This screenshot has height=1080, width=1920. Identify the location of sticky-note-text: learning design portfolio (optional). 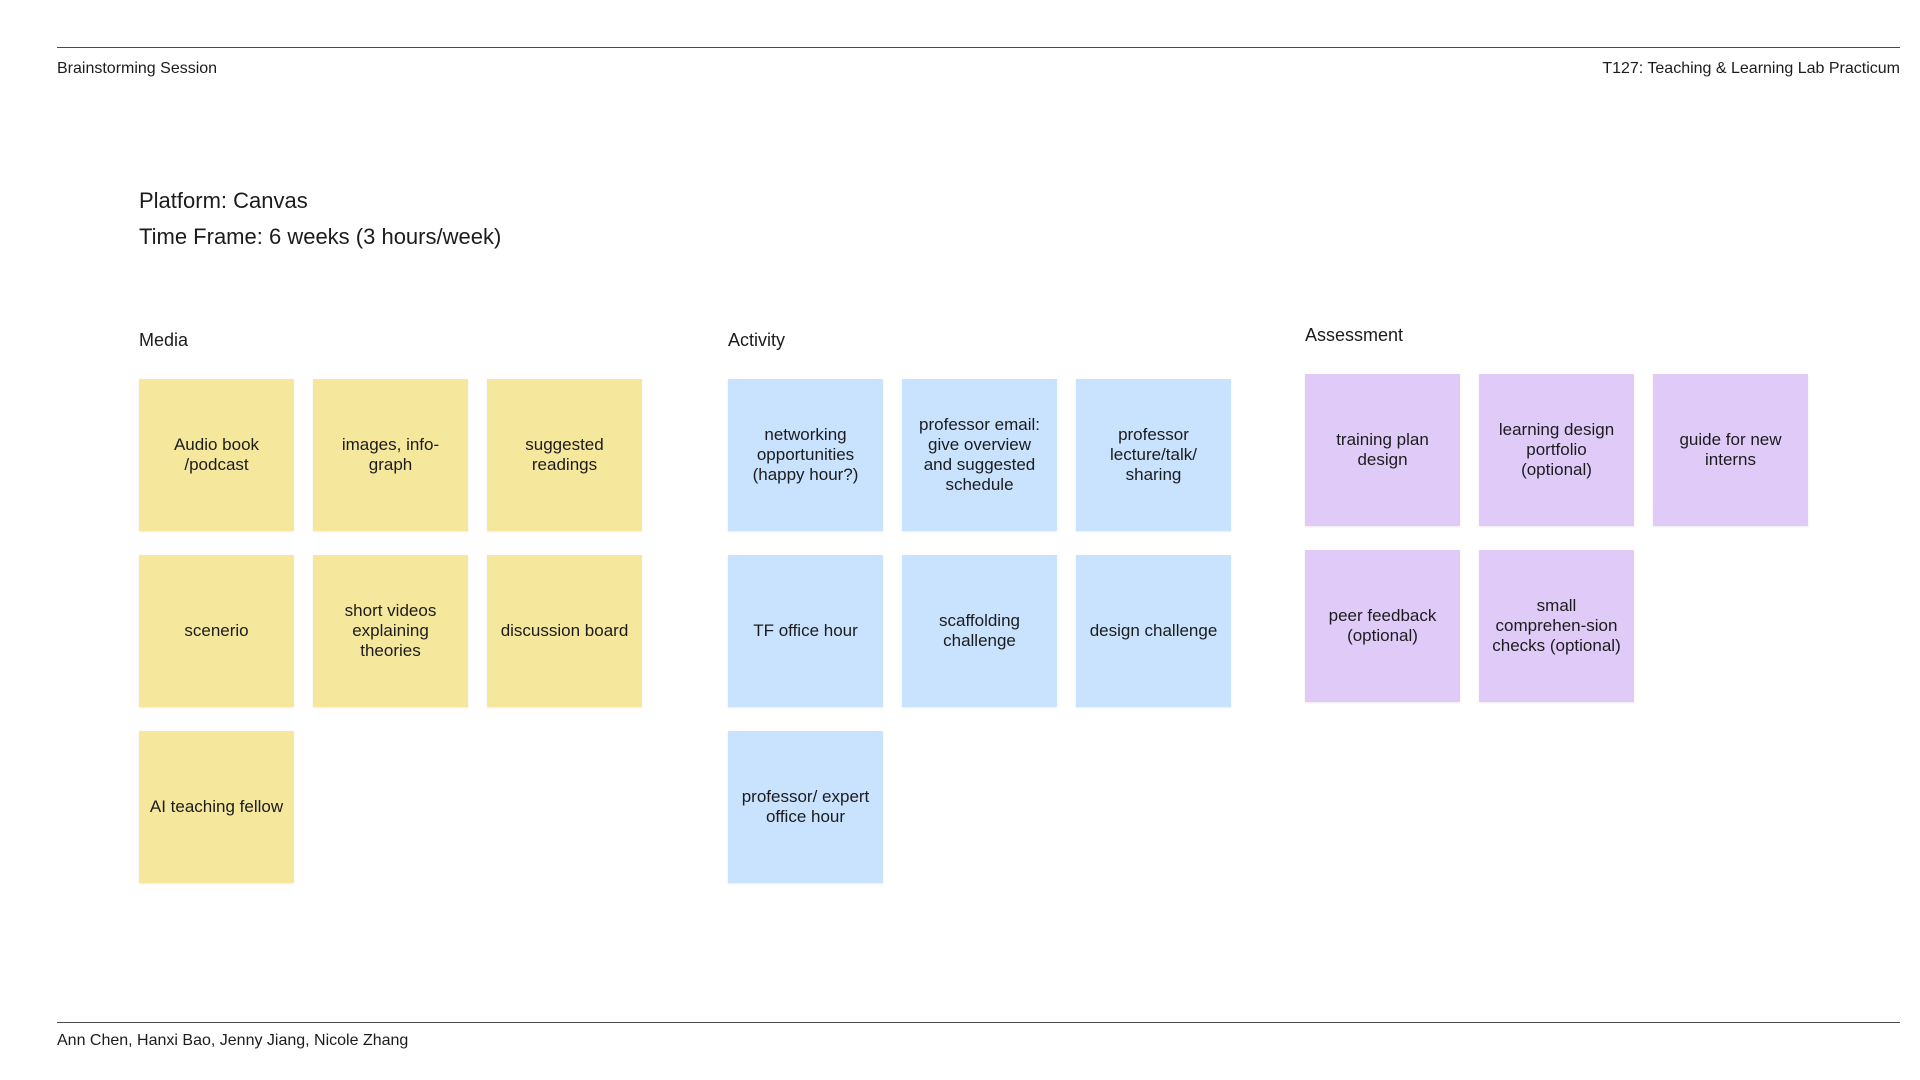
(1556, 449).